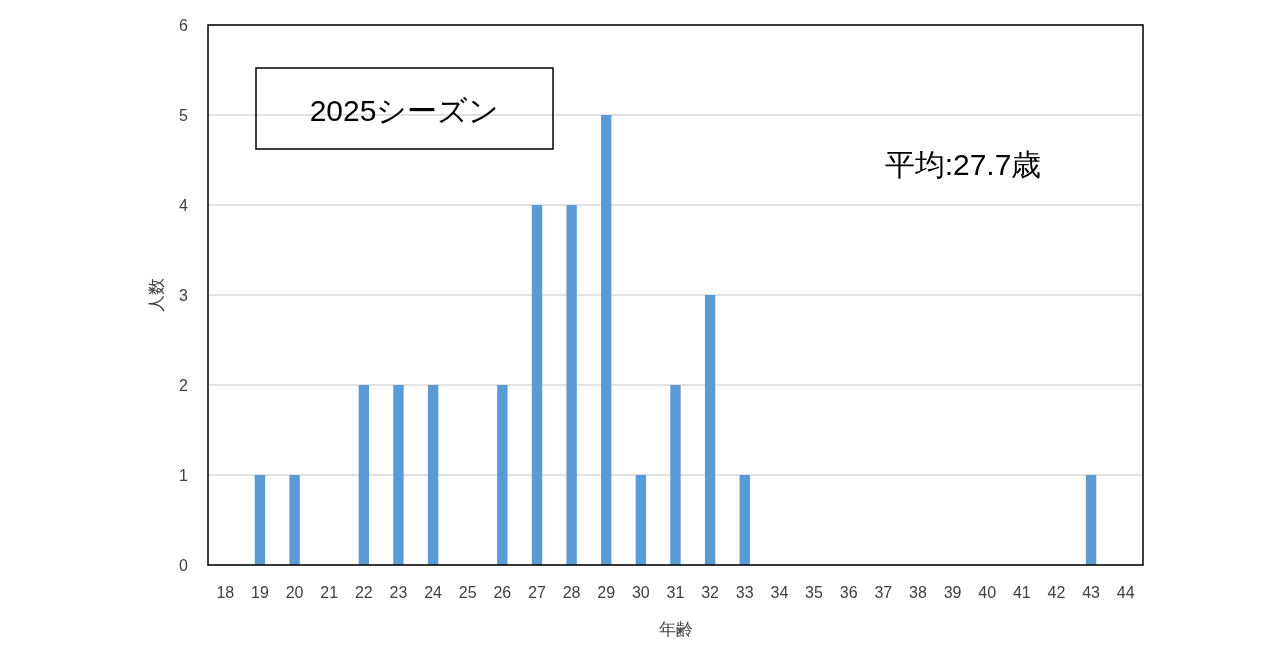 The image size is (1280, 670). I want to click on x-tick-label: 44, so click(1125, 592).